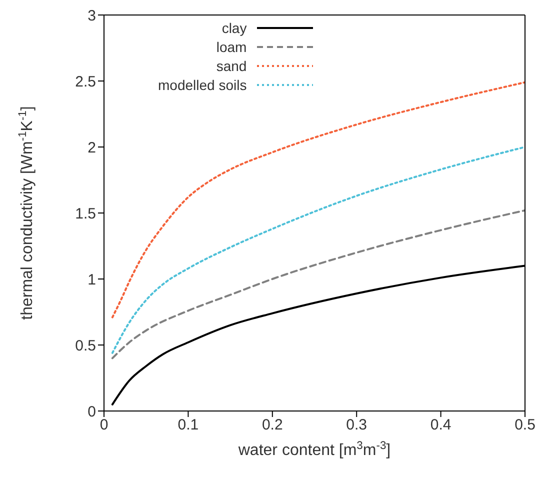 This screenshot has height=477, width=544. What do you see at coordinates (92, 279) in the screenshot?
I see `y-tick-label: 1` at bounding box center [92, 279].